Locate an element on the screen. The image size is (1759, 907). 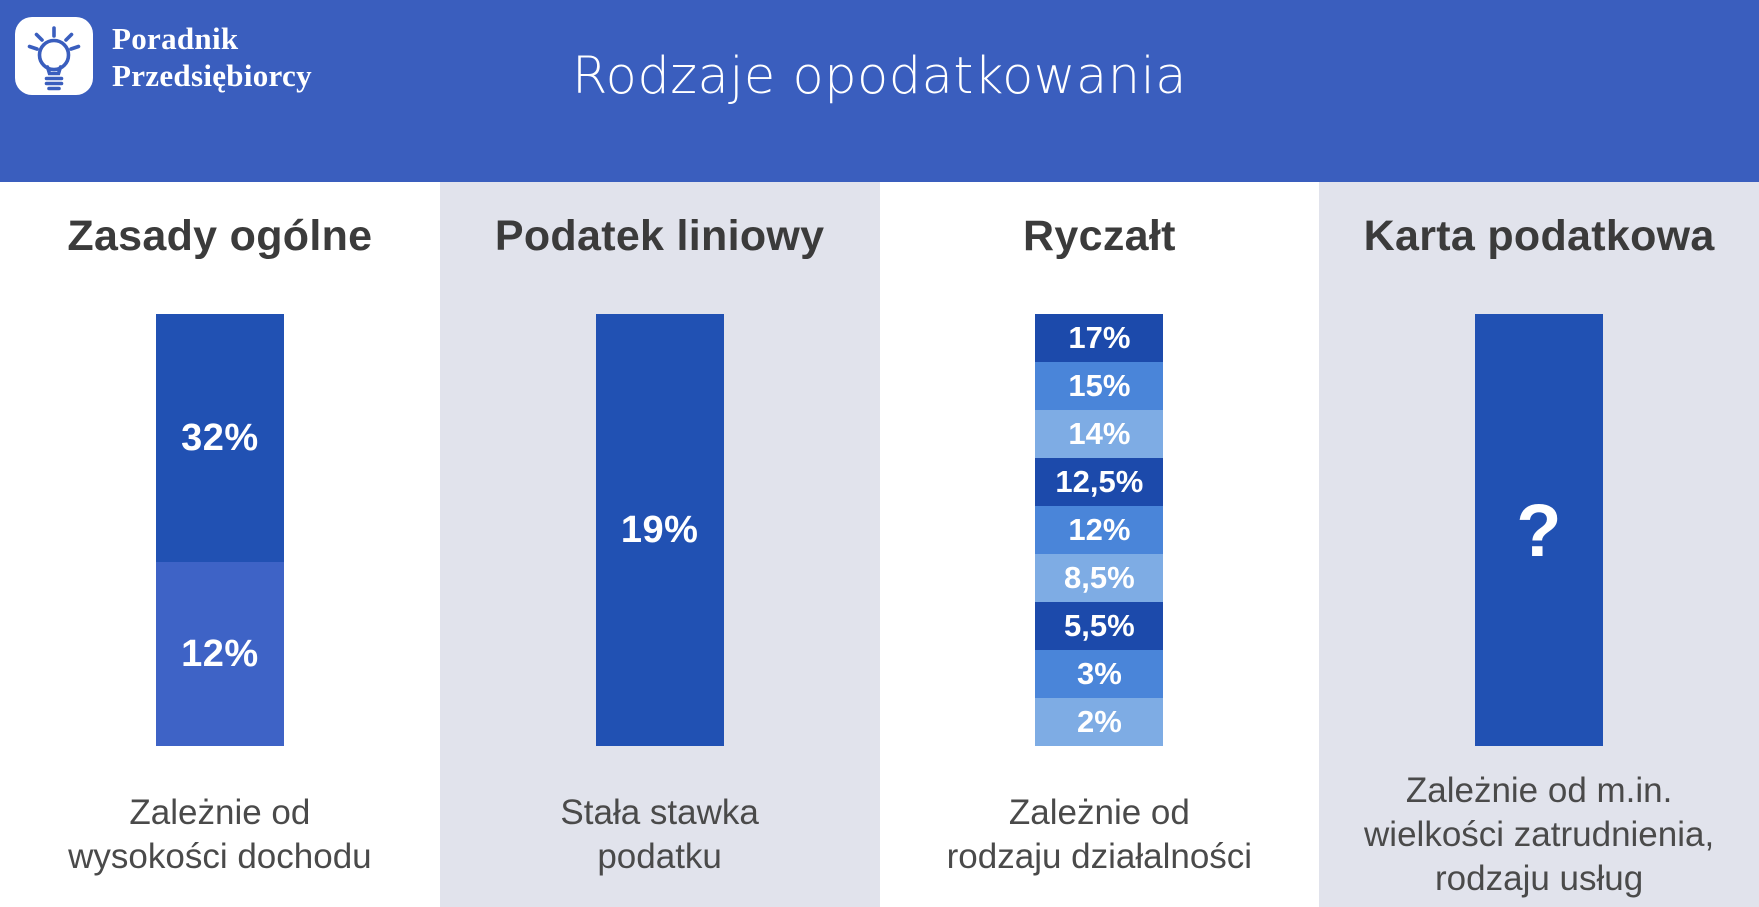
bar-segment-label: 2% is located at coordinates (1099, 721).